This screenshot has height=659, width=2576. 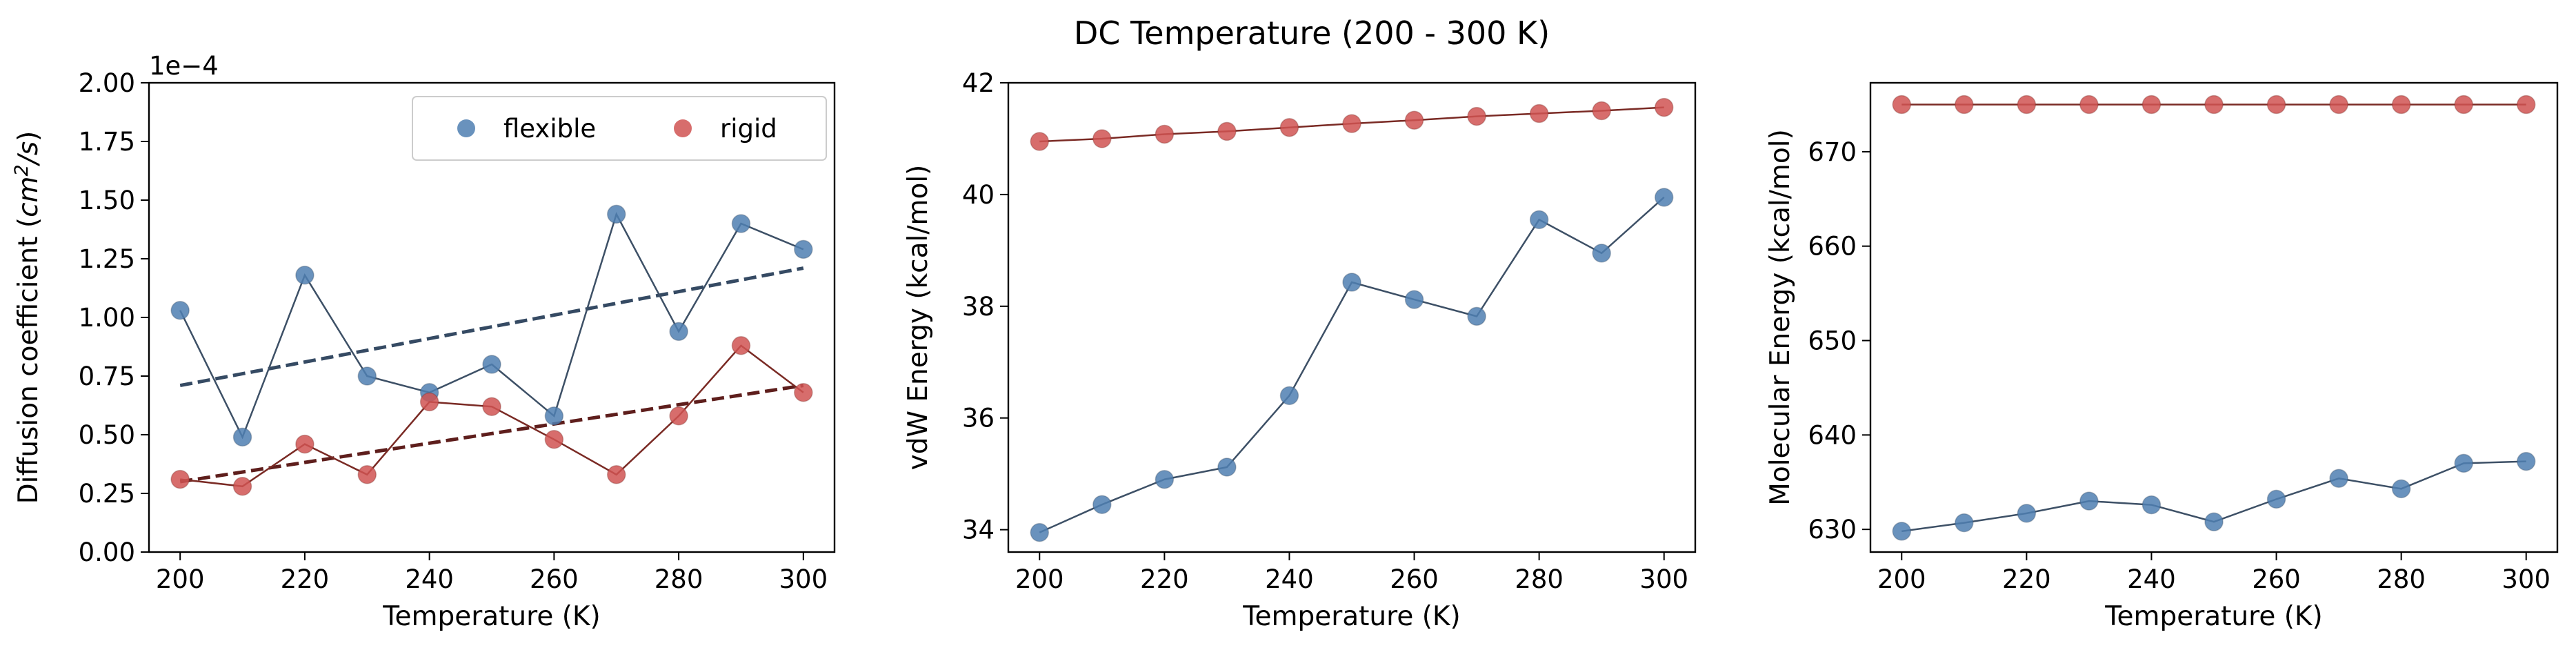 I want to click on legend-frame, so click(x=619, y=128).